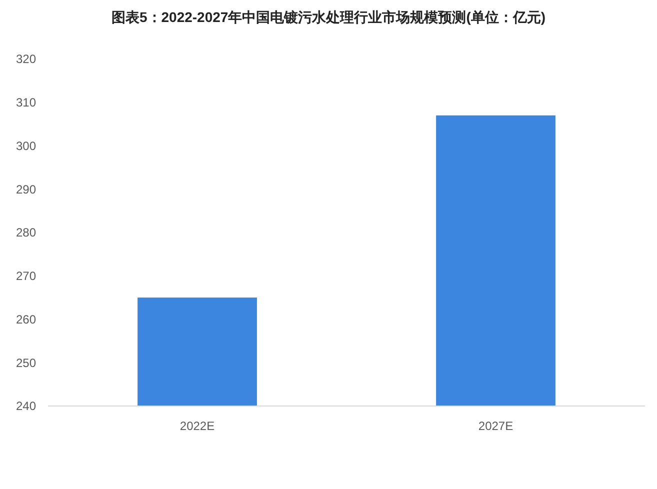 The width and height of the screenshot is (657, 489). I want to click on y-tick-label: 310, so click(26, 103).